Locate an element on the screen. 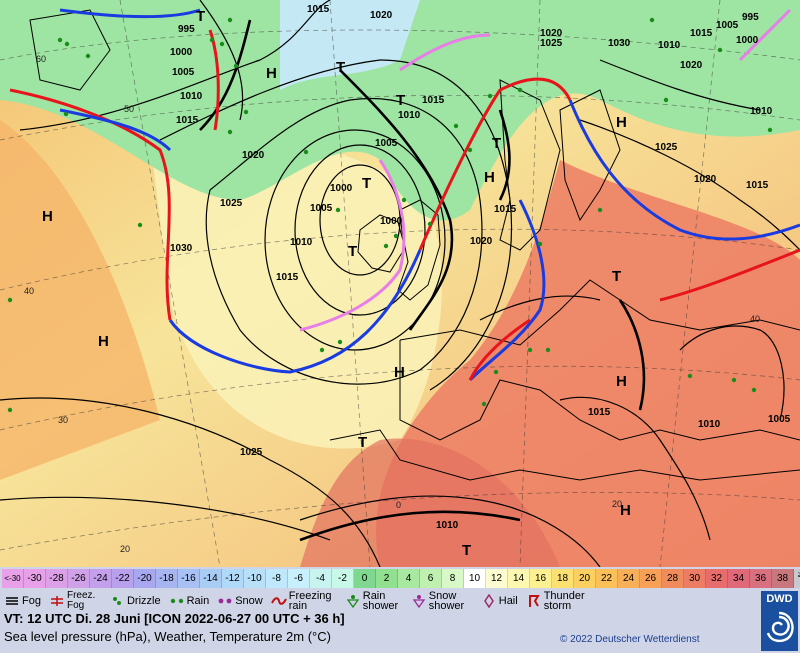  scale-cell: -20 is located at coordinates (145, 578).